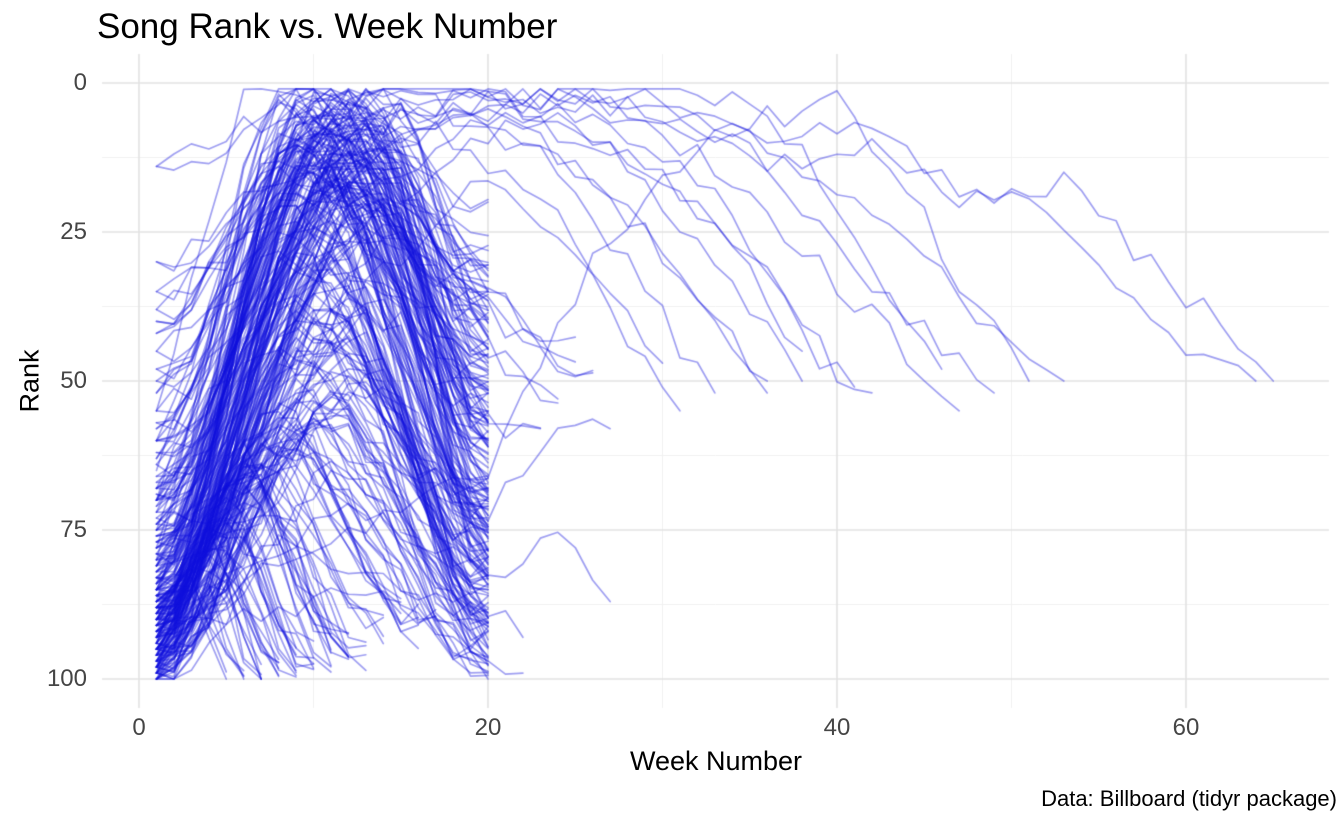 The width and height of the screenshot is (1344, 830). What do you see at coordinates (73, 529) in the screenshot?
I see `y-tick-label: 75` at bounding box center [73, 529].